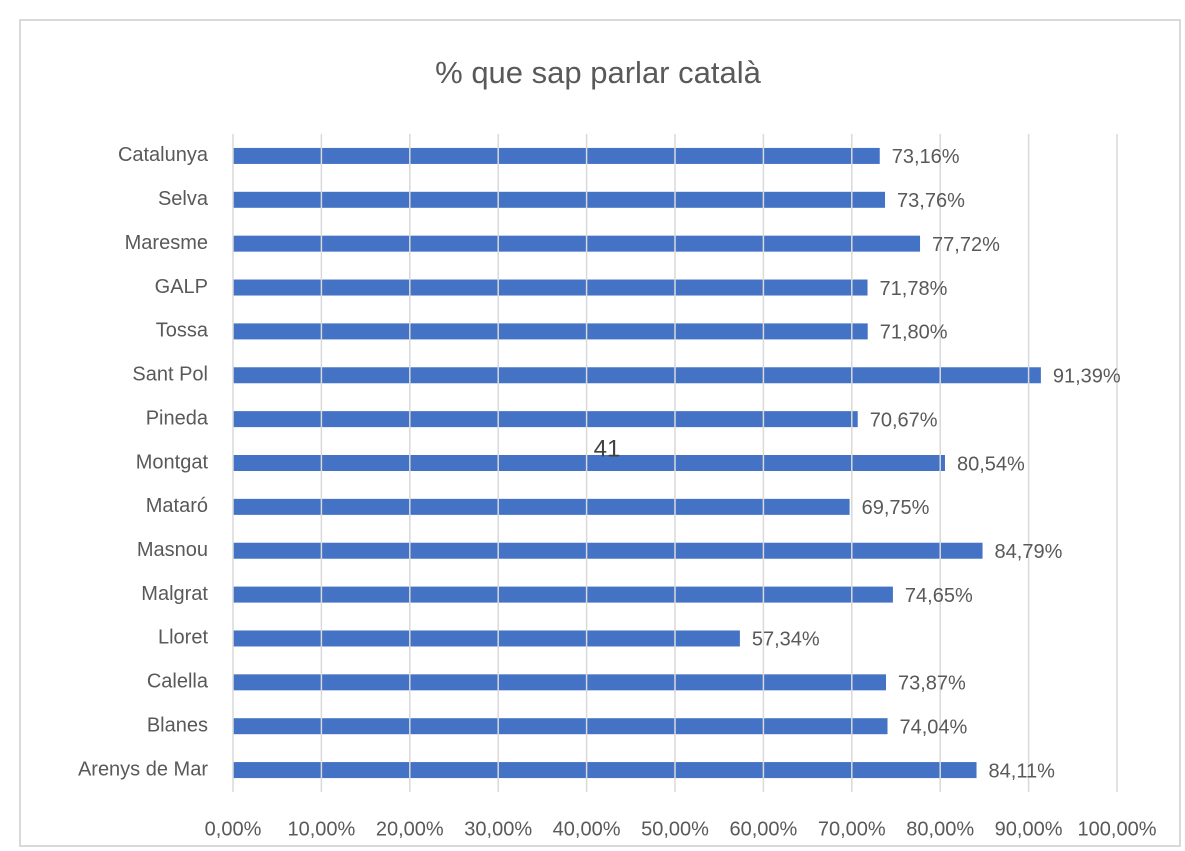 The height and width of the screenshot is (851, 1185). I want to click on y-tick-label: Selva, so click(183, 199).